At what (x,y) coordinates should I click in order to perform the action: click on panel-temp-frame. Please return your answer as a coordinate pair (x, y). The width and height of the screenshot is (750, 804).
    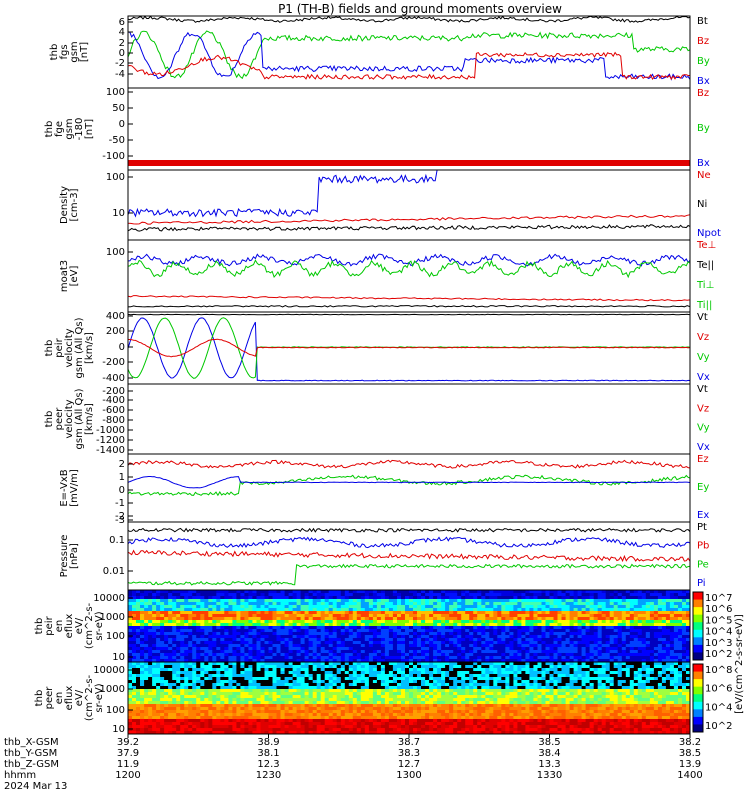
    Looking at the image, I should click on (409, 276).